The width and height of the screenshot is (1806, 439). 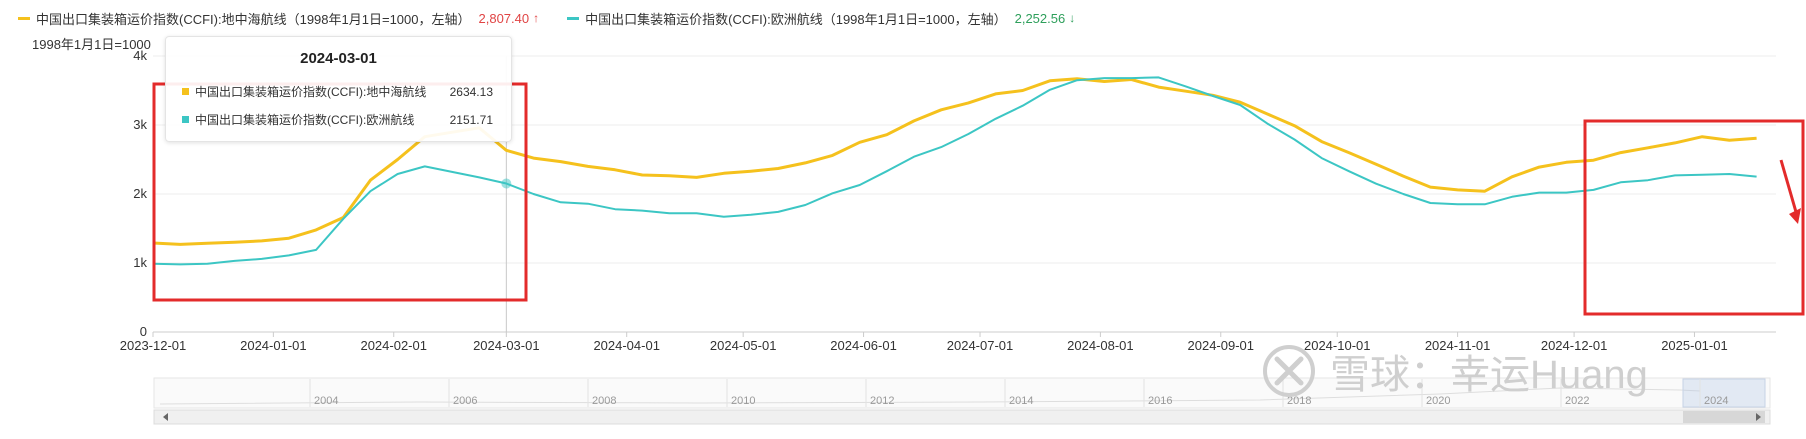 What do you see at coordinates (1289, 371) in the screenshot?
I see `xueqiu-logo-icon` at bounding box center [1289, 371].